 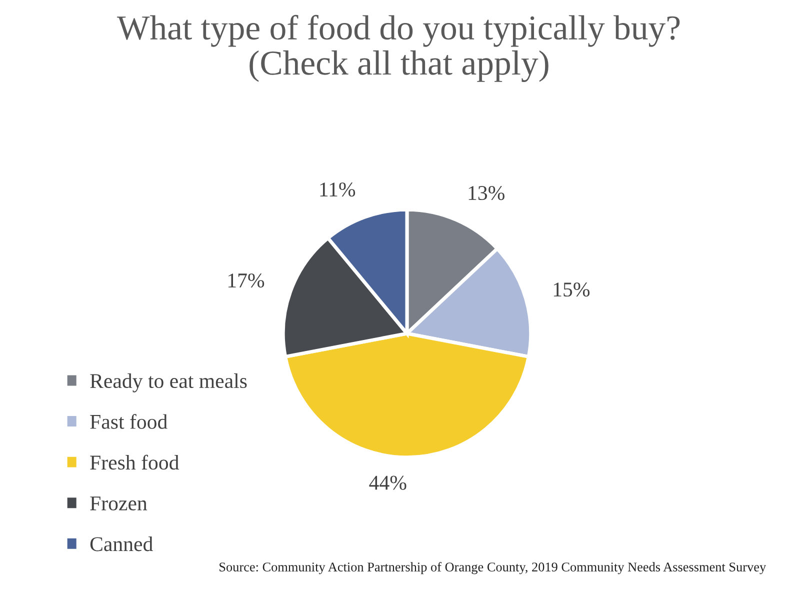 What do you see at coordinates (493, 568) in the screenshot?
I see `source-note: Source: Community Action Partnership of Orange County, 2019 Community Needs Assessment Survey` at bounding box center [493, 568].